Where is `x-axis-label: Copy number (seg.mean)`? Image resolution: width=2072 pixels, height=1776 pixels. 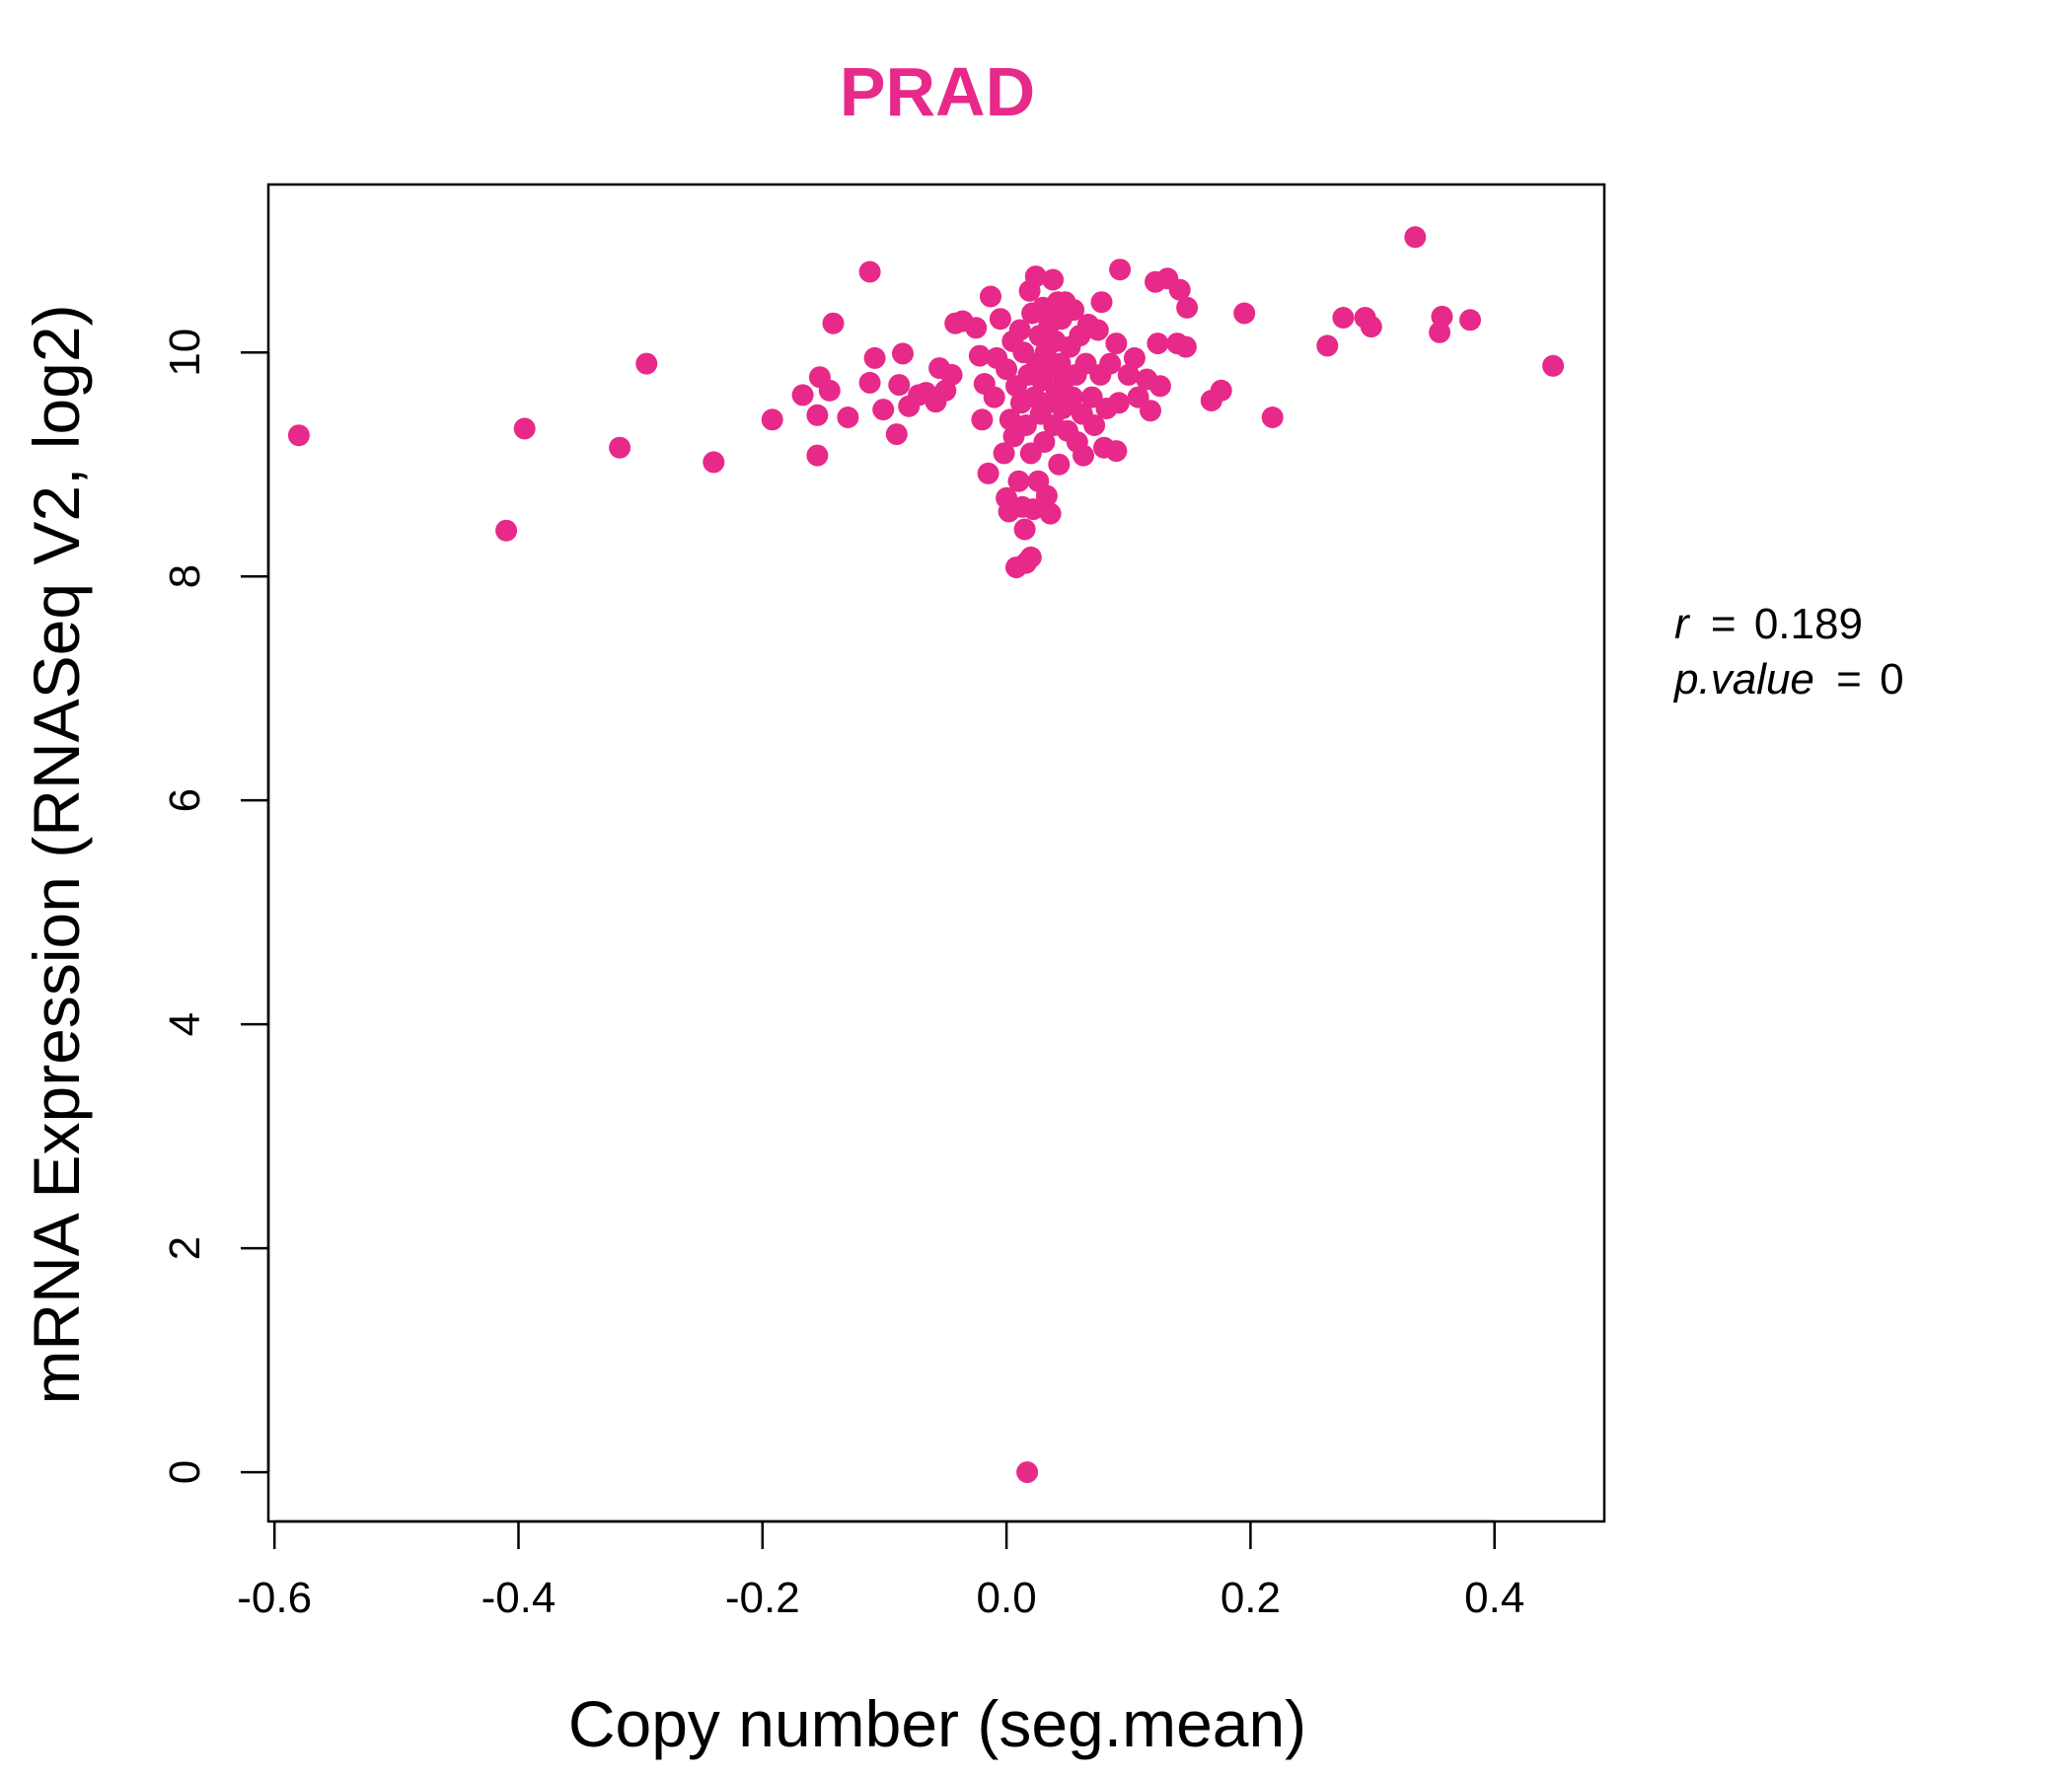
x-axis-label: Copy number (seg.mean) is located at coordinates (937, 1724).